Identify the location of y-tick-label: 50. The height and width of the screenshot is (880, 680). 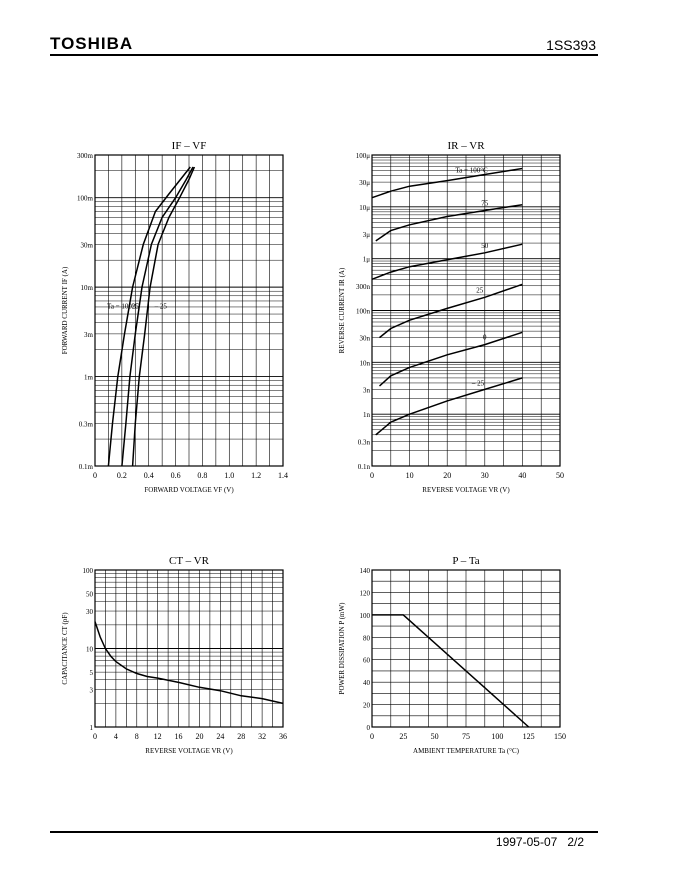
(90, 595).